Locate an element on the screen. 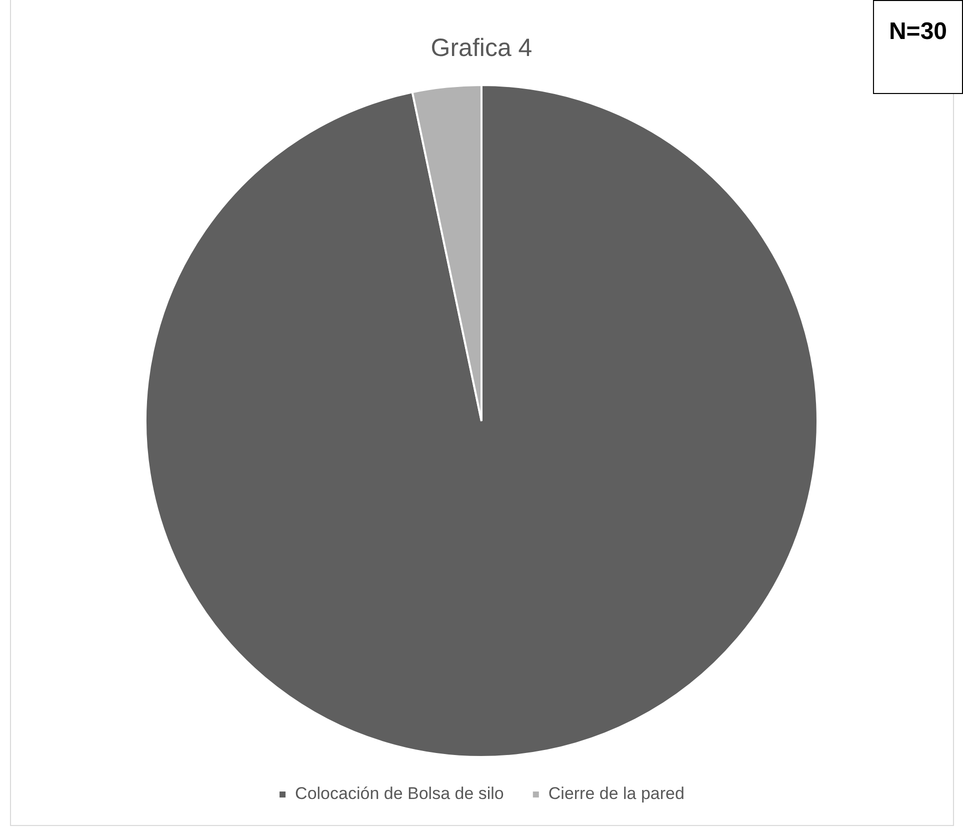 The height and width of the screenshot is (827, 963). chart-title: Grafica 4 is located at coordinates (481, 48).